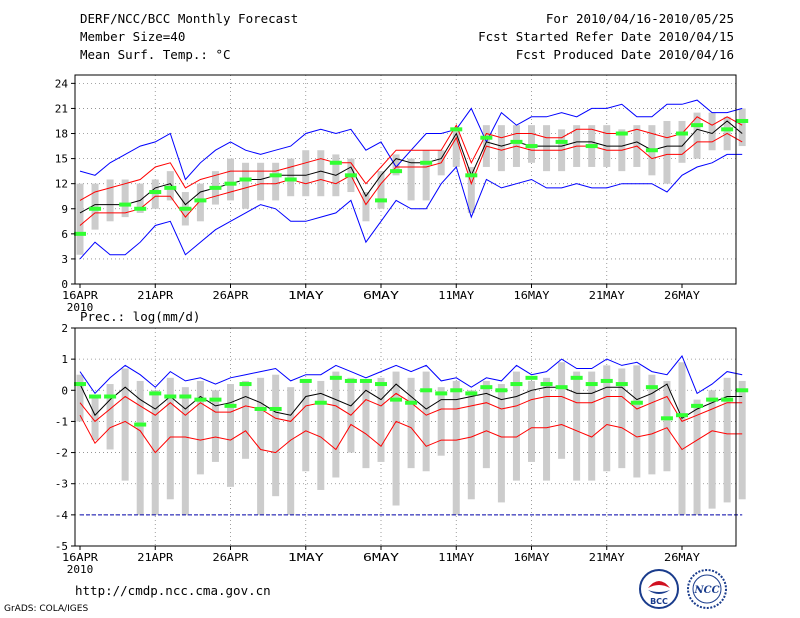 Image resolution: width=800 pixels, height=618 pixels. What do you see at coordinates (61, 159) in the screenshot?
I see `y-tick-label: 15` at bounding box center [61, 159].